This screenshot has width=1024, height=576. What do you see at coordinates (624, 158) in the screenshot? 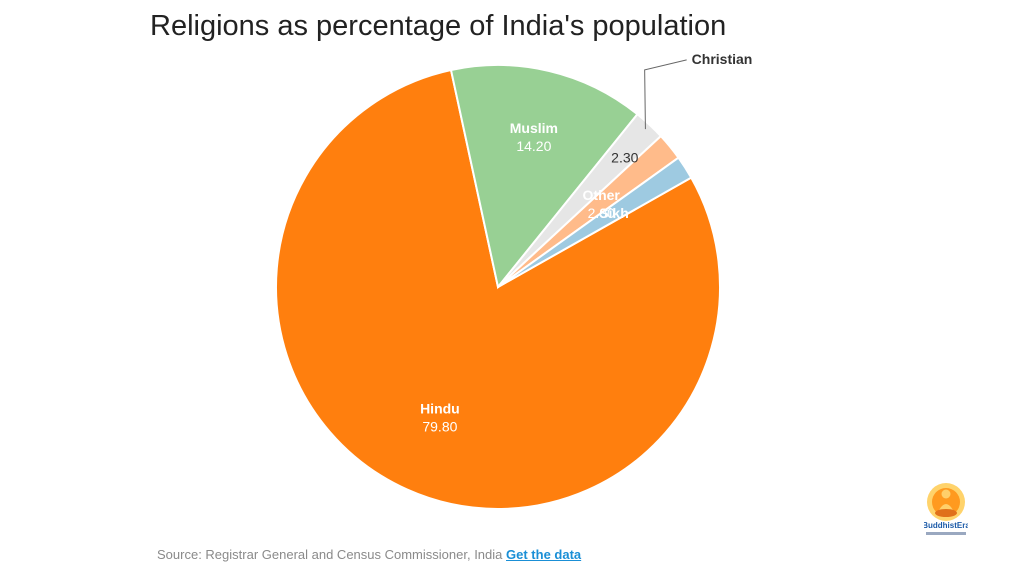
I see `value-label-christian: 2.30` at bounding box center [624, 158].